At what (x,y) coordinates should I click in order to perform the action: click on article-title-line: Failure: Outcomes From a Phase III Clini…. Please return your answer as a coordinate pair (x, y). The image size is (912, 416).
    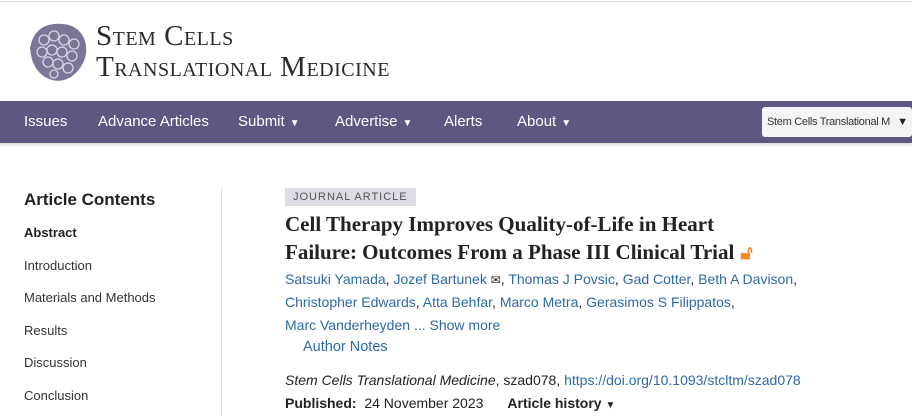
    Looking at the image, I should click on (519, 252).